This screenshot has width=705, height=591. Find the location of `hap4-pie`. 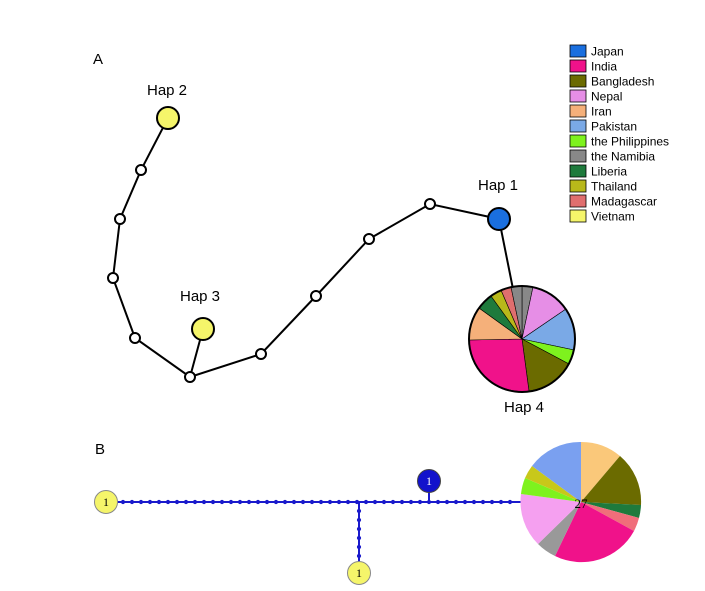

hap4-pie is located at coordinates (522, 339).